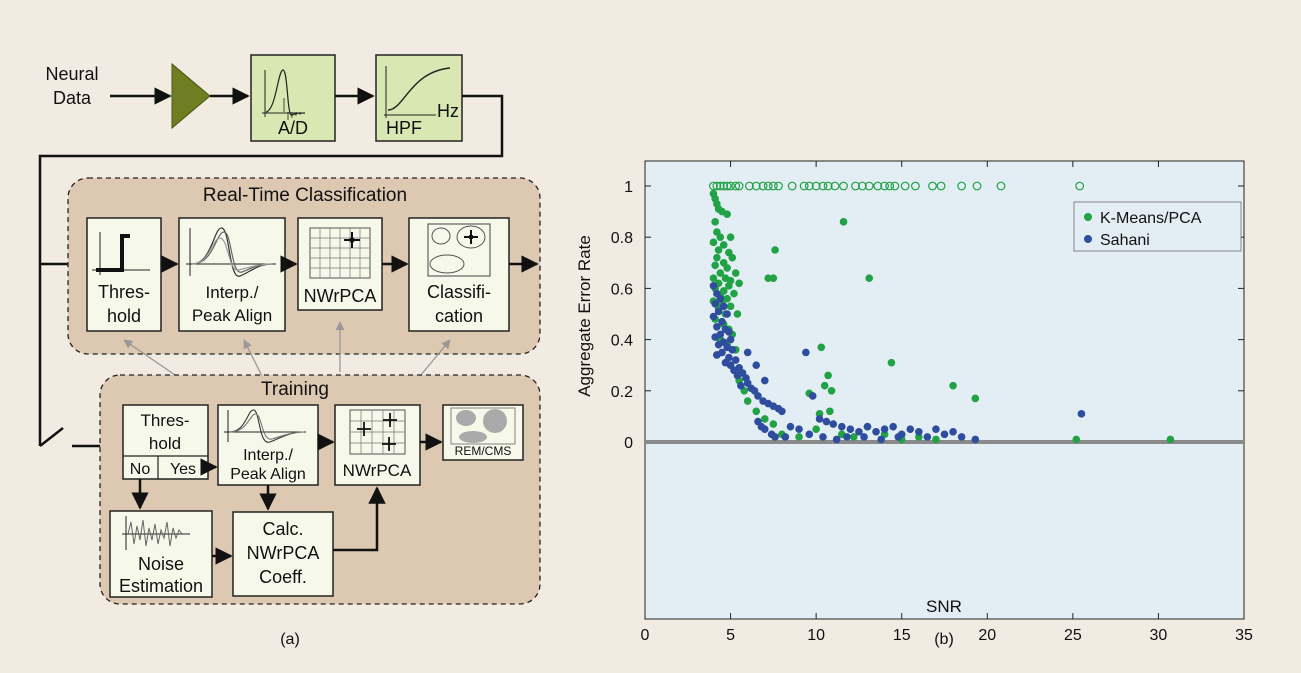  What do you see at coordinates (140, 469) in the screenshot?
I see `tr-threshold-no: No` at bounding box center [140, 469].